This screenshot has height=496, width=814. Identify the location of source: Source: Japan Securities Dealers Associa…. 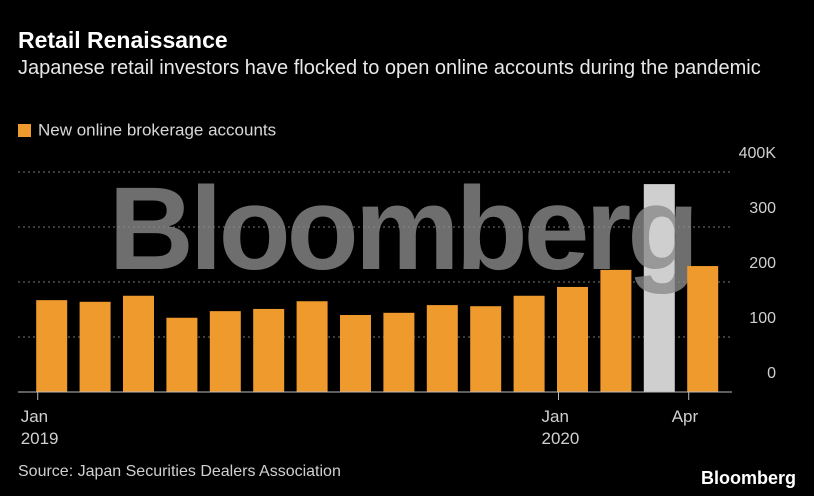
(179, 471).